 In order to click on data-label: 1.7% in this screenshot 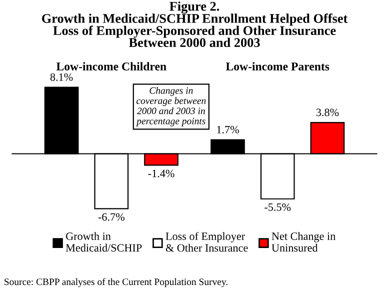, I will do `click(228, 130)`.